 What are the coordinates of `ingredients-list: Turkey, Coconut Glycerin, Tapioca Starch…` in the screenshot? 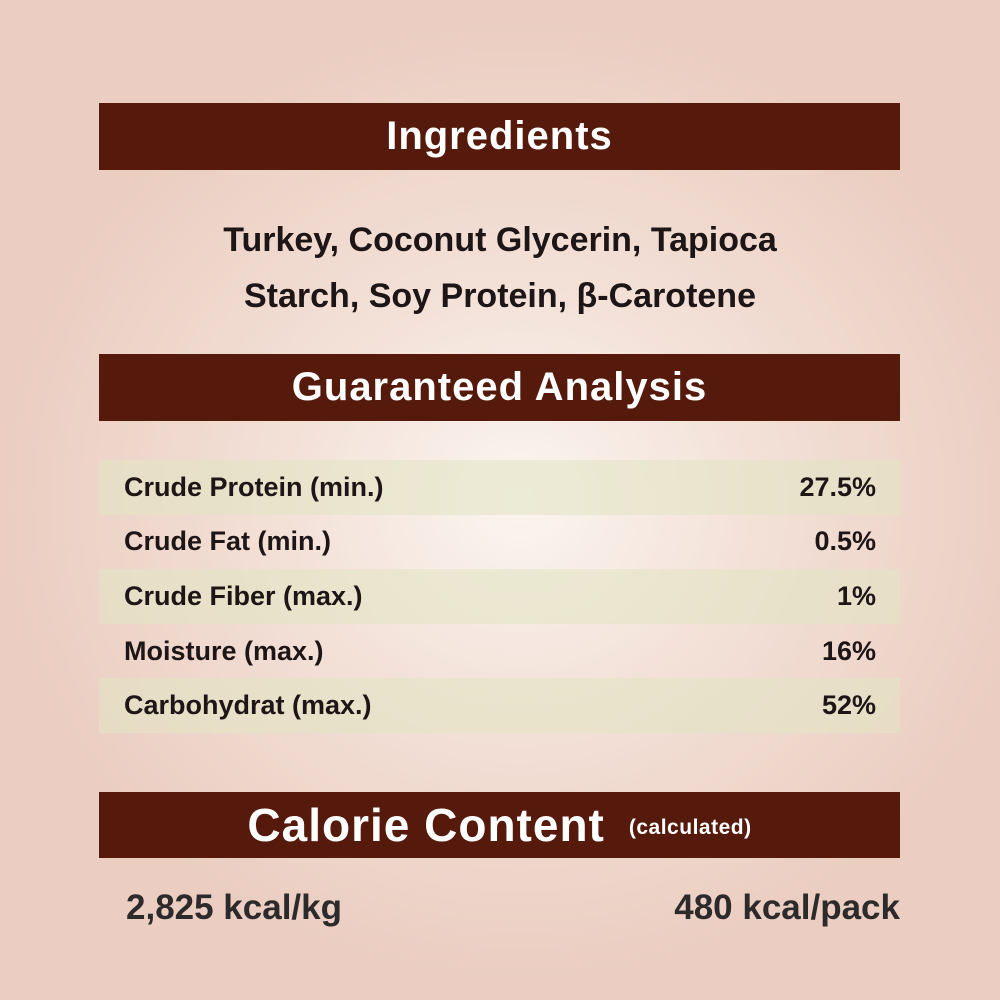 It's located at (500, 268).